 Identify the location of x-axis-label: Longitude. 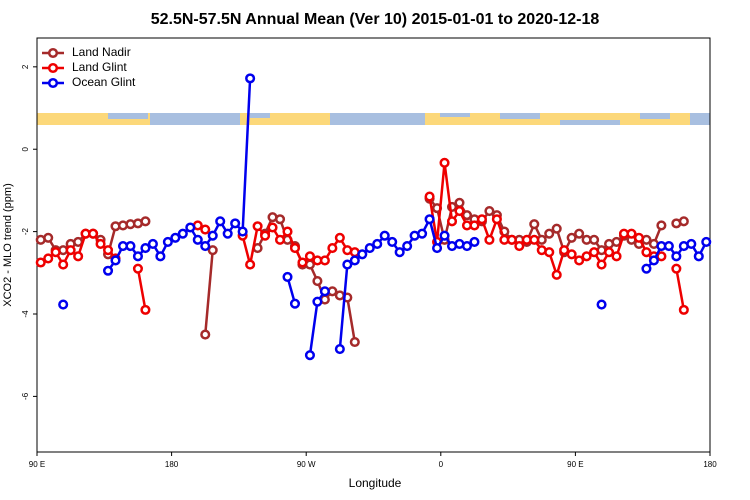
(375, 483).